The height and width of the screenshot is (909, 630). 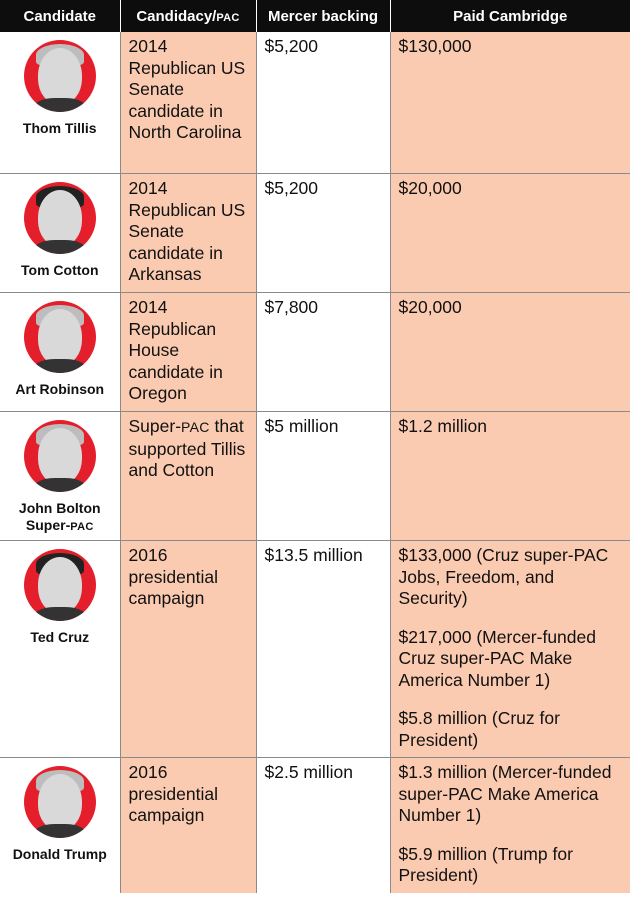 I want to click on header-candidate: Candidate, so click(x=60, y=16).